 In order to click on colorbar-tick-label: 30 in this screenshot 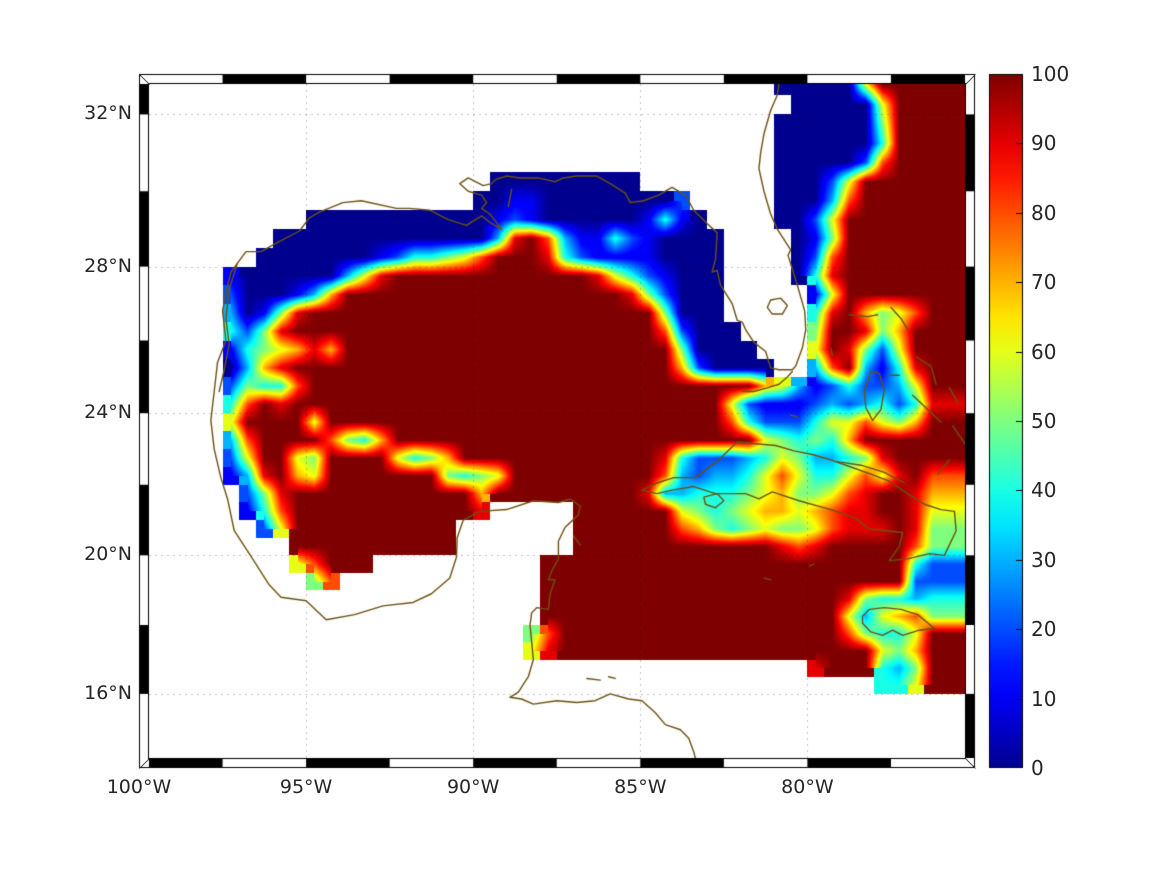, I will do `click(1044, 559)`.